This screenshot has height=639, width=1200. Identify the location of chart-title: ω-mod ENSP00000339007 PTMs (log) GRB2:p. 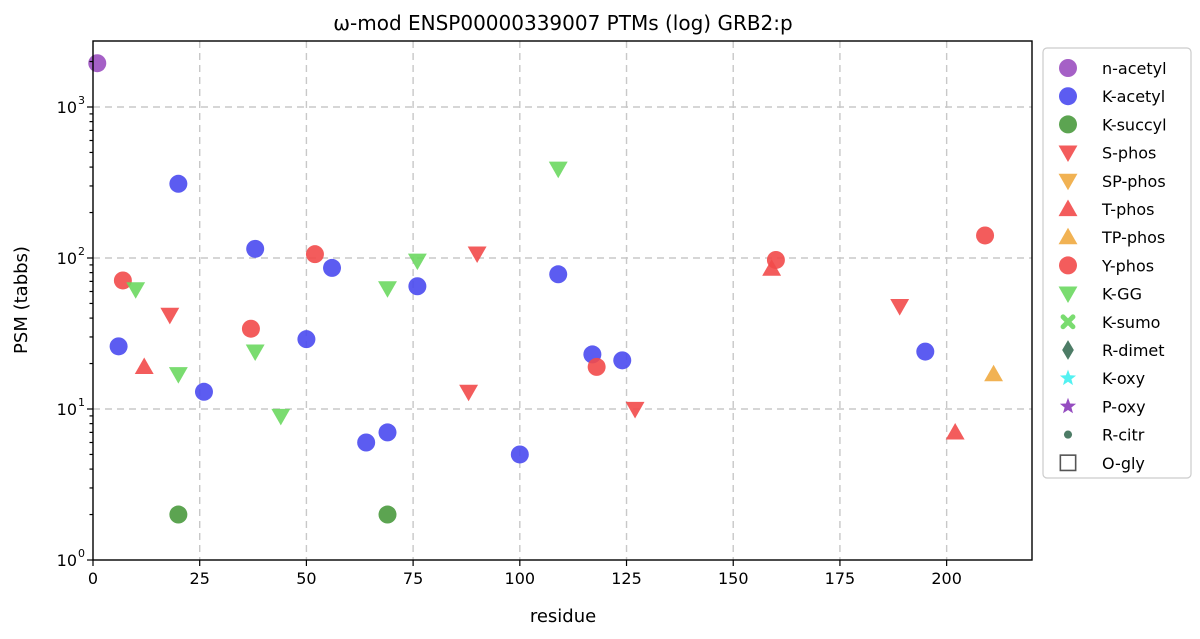
(562, 23).